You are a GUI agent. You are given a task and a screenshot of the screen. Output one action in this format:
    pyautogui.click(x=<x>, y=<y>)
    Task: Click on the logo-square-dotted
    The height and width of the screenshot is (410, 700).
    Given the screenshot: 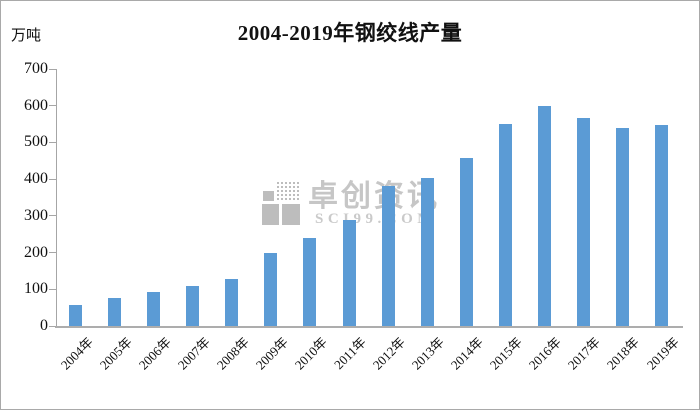 What is the action you would take?
    pyautogui.click(x=288, y=191)
    